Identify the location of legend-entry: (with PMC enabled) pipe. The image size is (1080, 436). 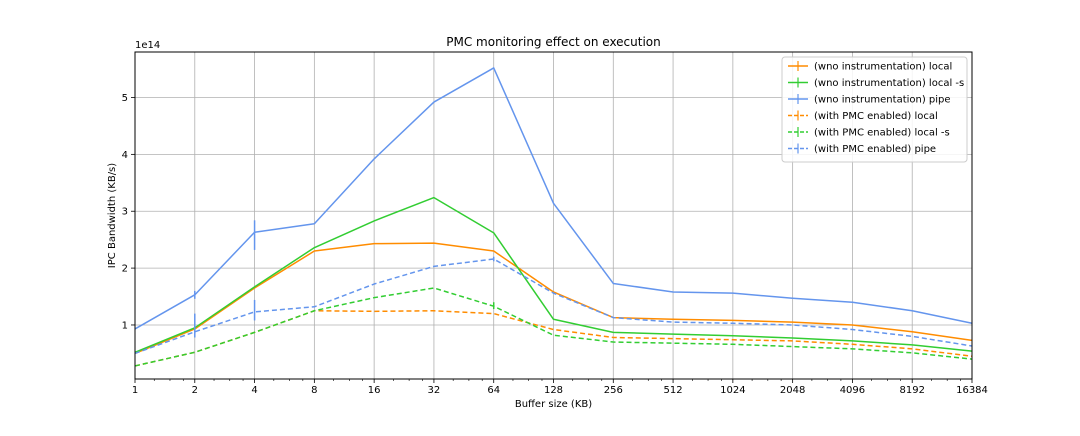
(875, 149).